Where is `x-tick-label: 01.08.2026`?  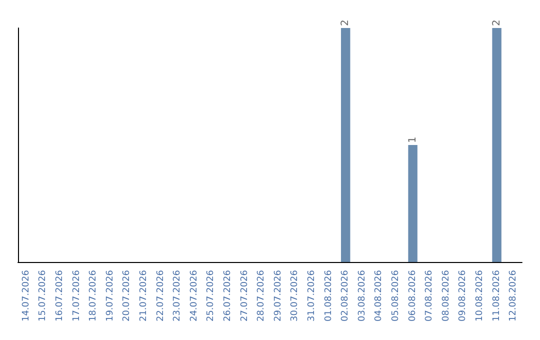 x-tick-label: 01.08.2026 is located at coordinates (329, 296).